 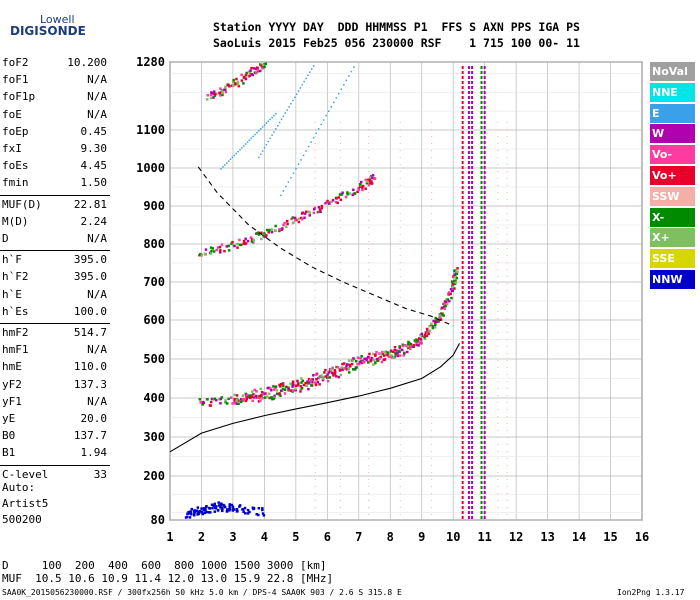 What do you see at coordinates (12, 294) in the screenshot?
I see `param-key: h`E` at bounding box center [12, 294].